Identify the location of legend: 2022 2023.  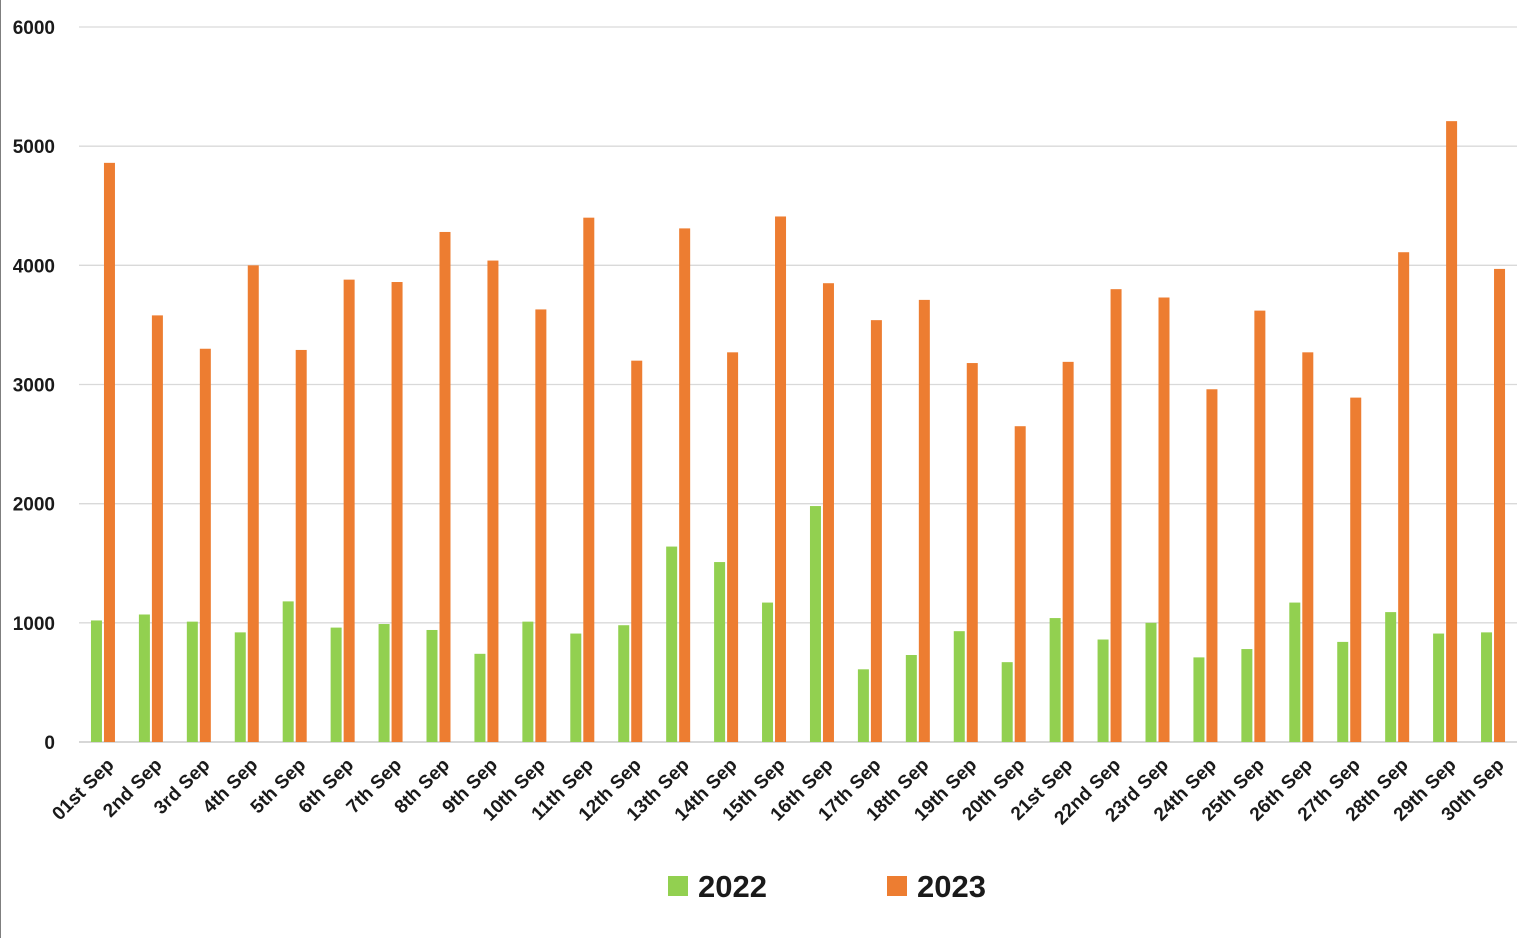
(827, 886).